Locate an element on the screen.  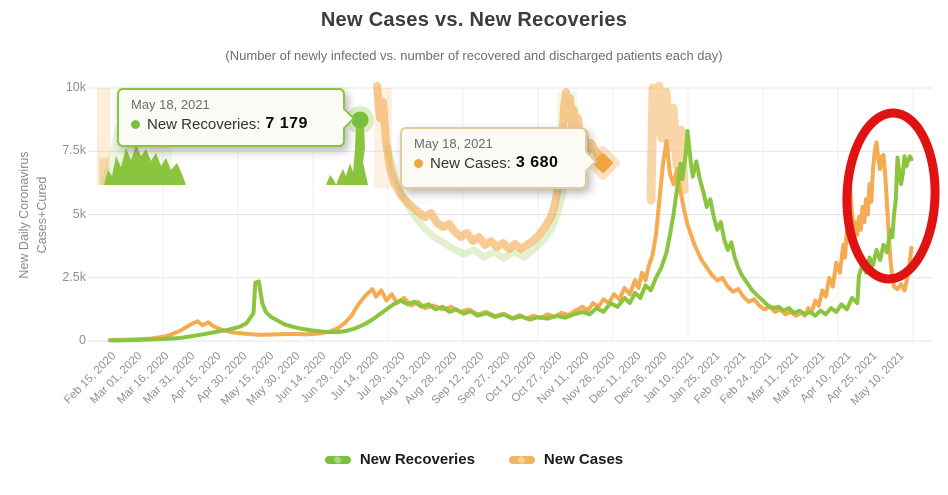
tooltip-series-label: New Recoveries: is located at coordinates (204, 124).